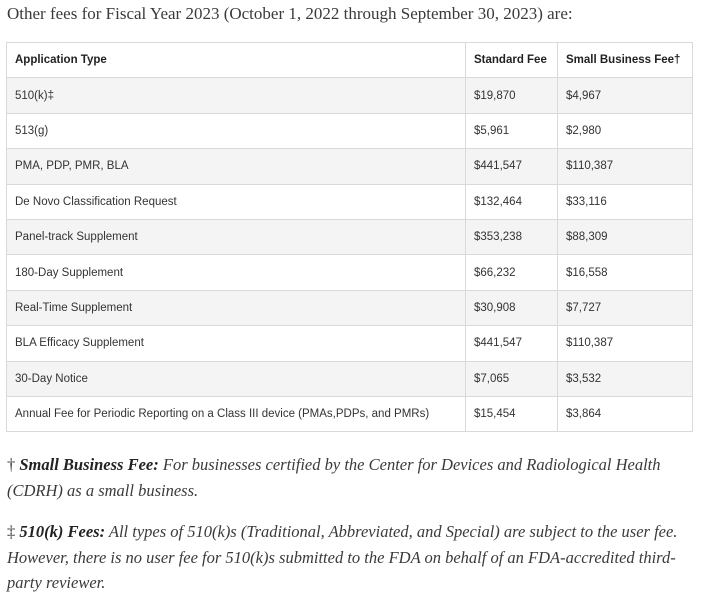 The image size is (717, 597). I want to click on table-row: 180-Day Supplement $66,232 $16,558, so click(349, 272).